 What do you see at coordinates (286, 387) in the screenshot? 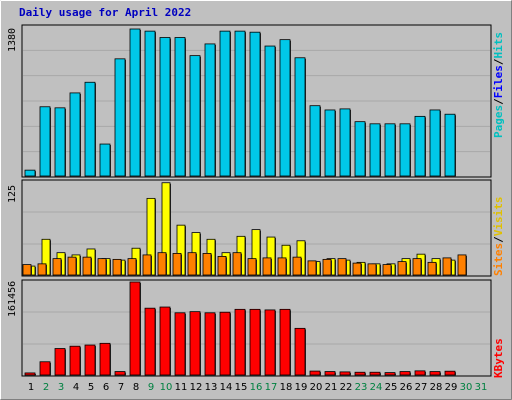
I see `x-tick-day-18: 18` at bounding box center [286, 387].